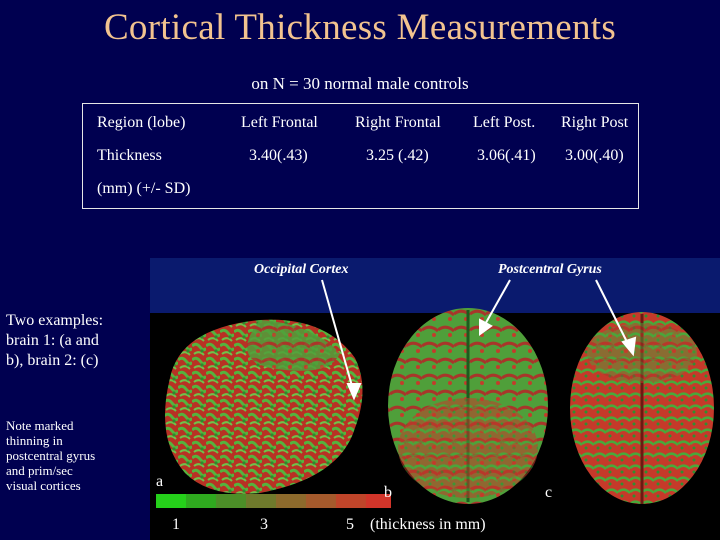  I want to click on scale-label-5: 5, so click(350, 524).